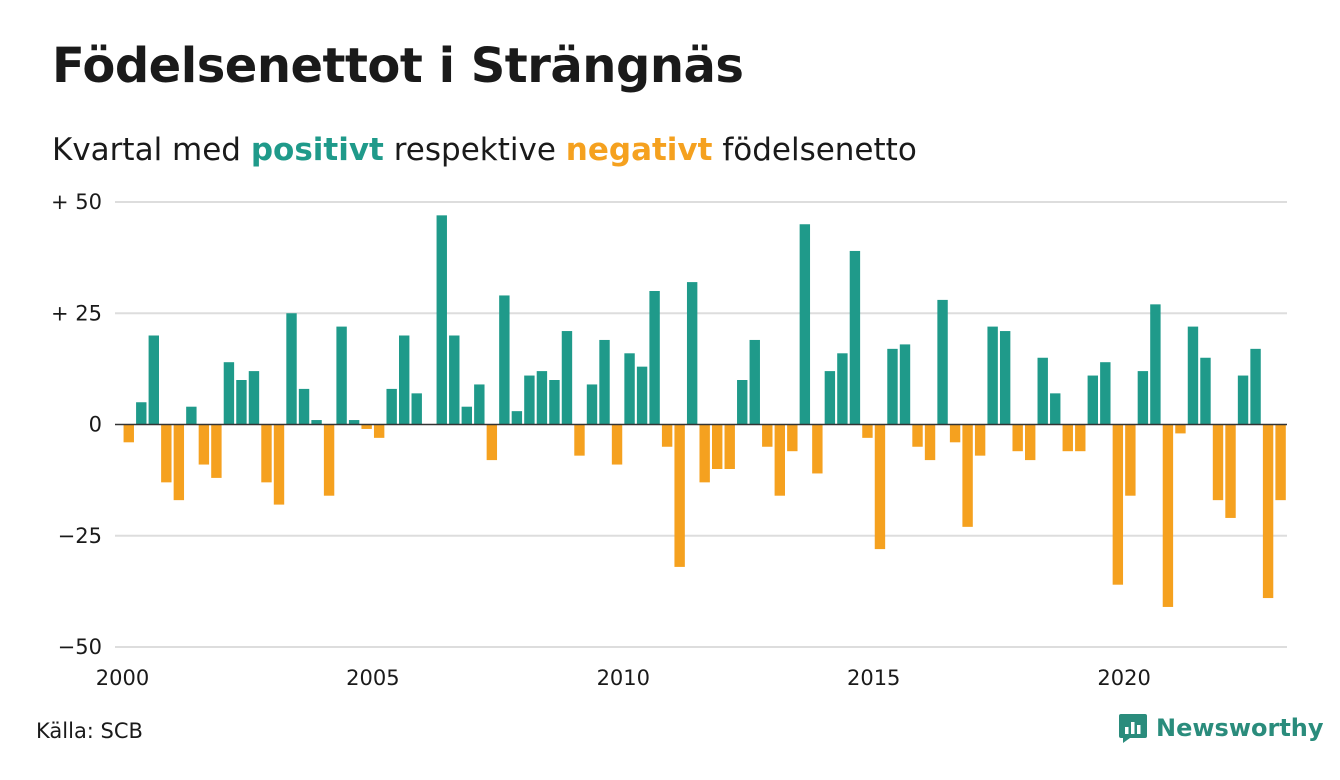 This screenshot has width=1340, height=780. I want to click on chart-title: Födelsenettot i Strängnäs, so click(398, 66).